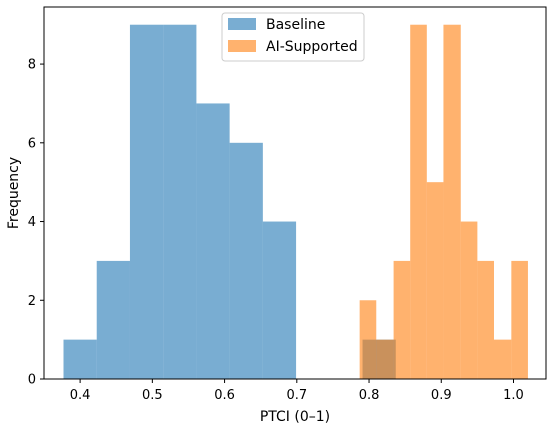 This screenshot has width=550, height=429. Describe the element at coordinates (513, 395) in the screenshot. I see `x-tick-label: 1.0` at that location.